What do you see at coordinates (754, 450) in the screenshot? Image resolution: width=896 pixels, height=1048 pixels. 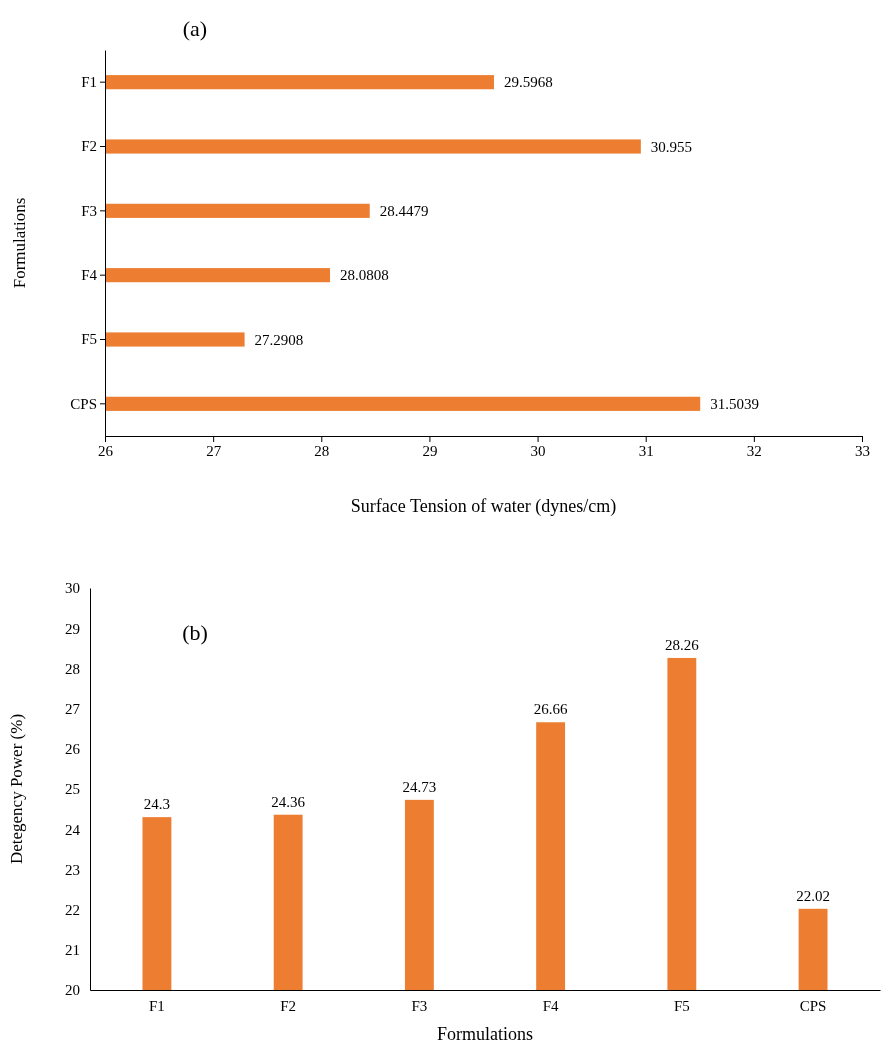 I see `x-tick-label: 32` at bounding box center [754, 450].